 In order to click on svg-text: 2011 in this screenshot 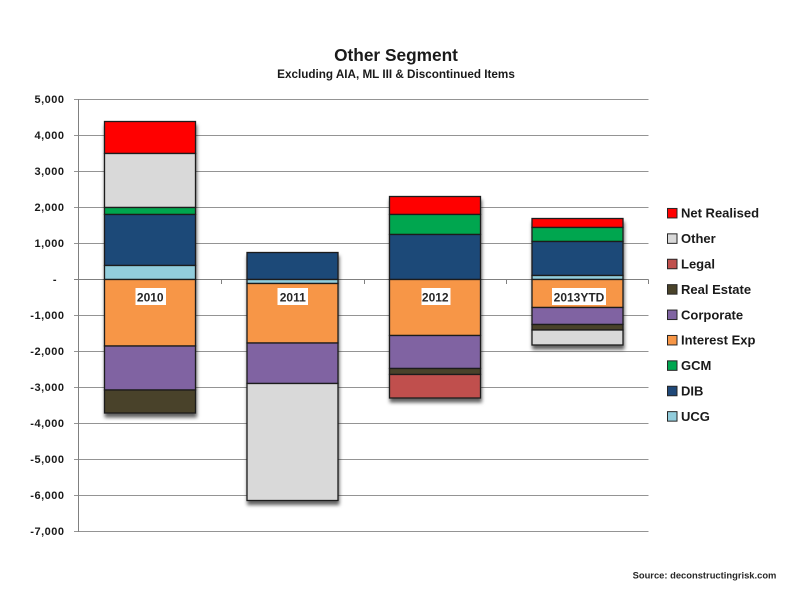, I will do `click(293, 298)`.